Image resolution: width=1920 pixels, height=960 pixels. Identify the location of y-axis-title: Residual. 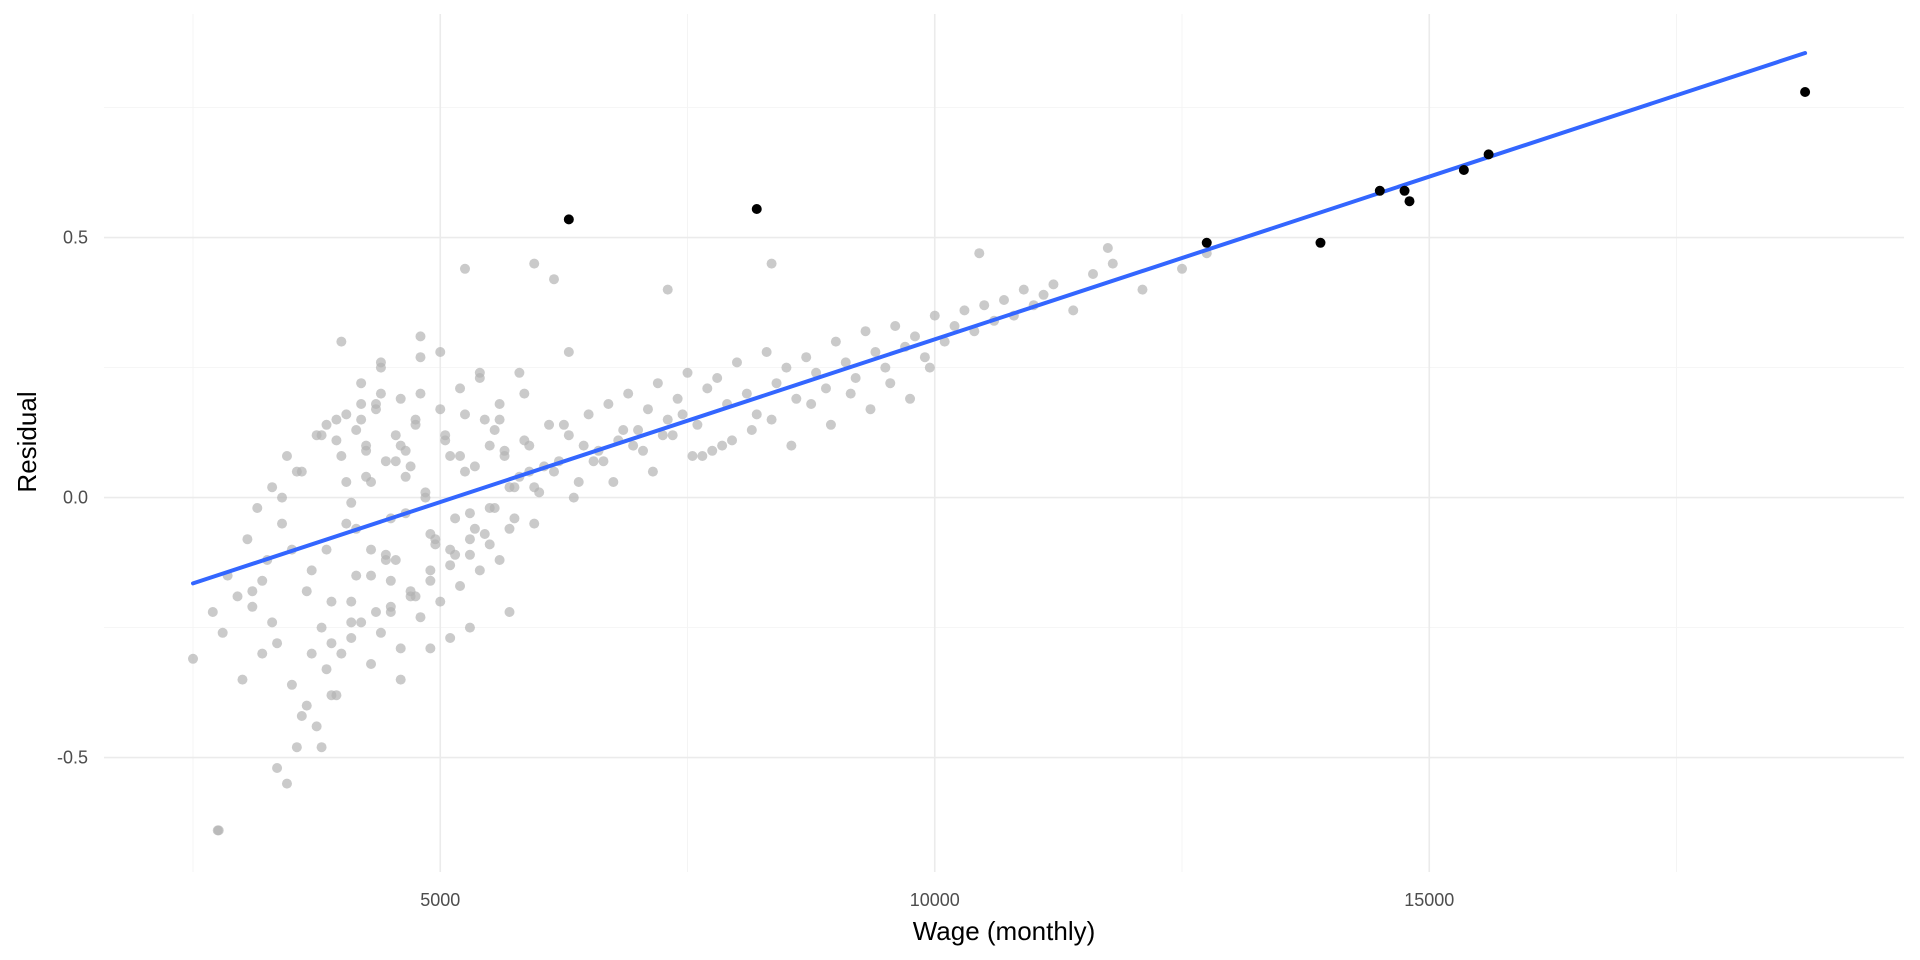
(27, 441).